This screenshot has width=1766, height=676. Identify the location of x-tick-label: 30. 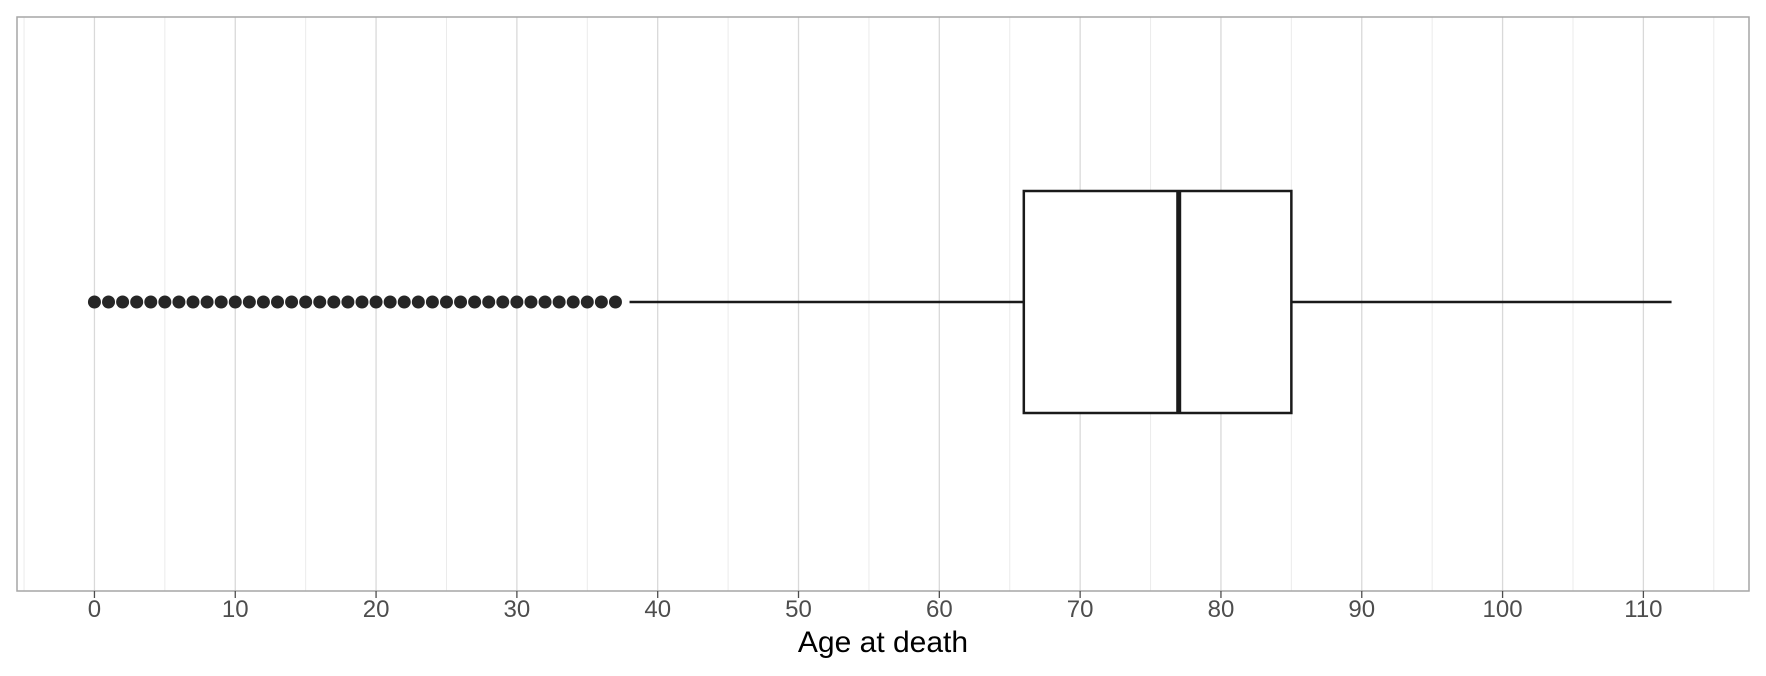
(517, 609).